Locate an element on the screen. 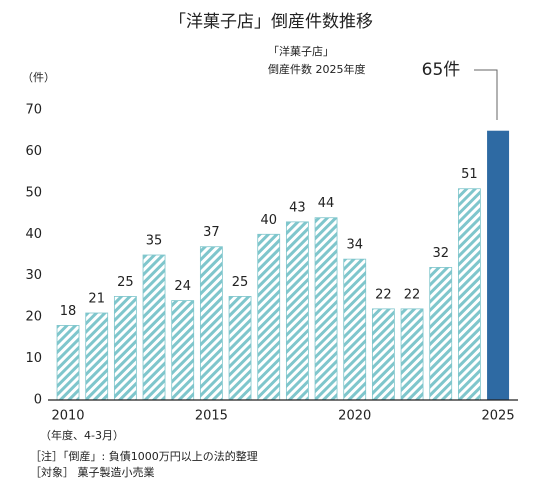 The width and height of the screenshot is (542, 489). annotation: 倒産件数 2025年度 is located at coordinates (317, 69).